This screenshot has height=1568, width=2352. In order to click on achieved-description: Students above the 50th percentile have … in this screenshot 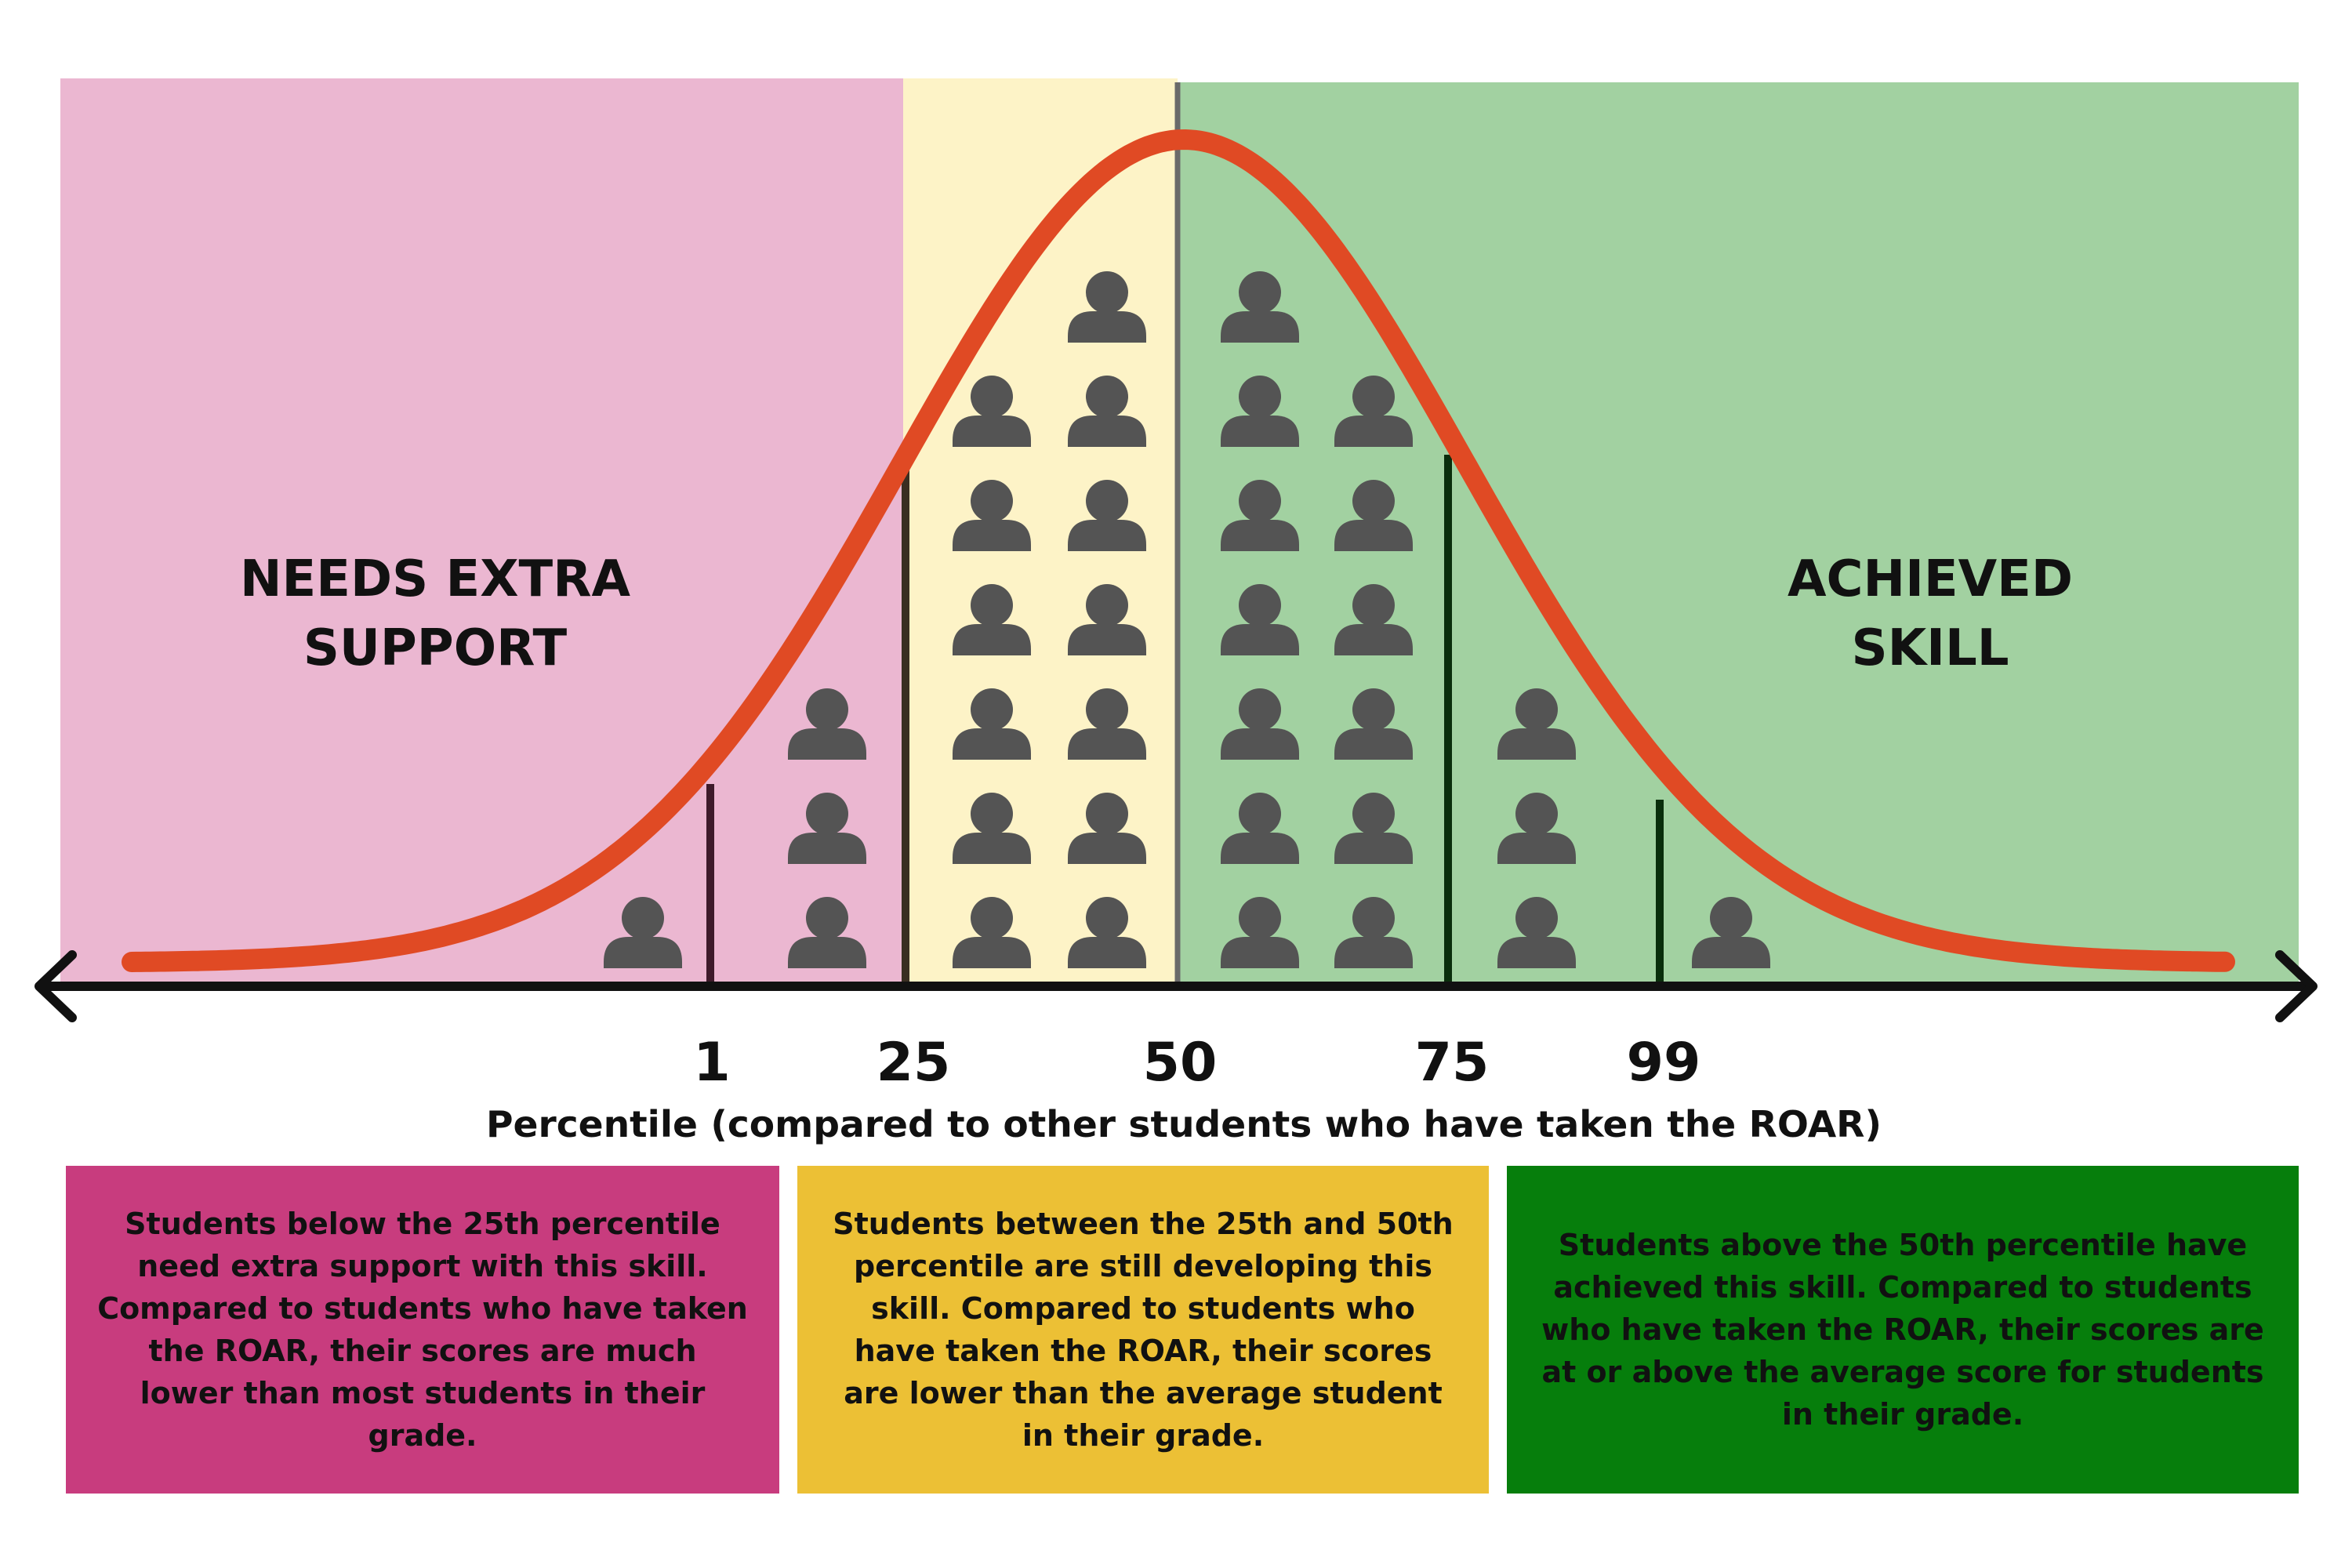, I will do `click(1902, 1330)`.